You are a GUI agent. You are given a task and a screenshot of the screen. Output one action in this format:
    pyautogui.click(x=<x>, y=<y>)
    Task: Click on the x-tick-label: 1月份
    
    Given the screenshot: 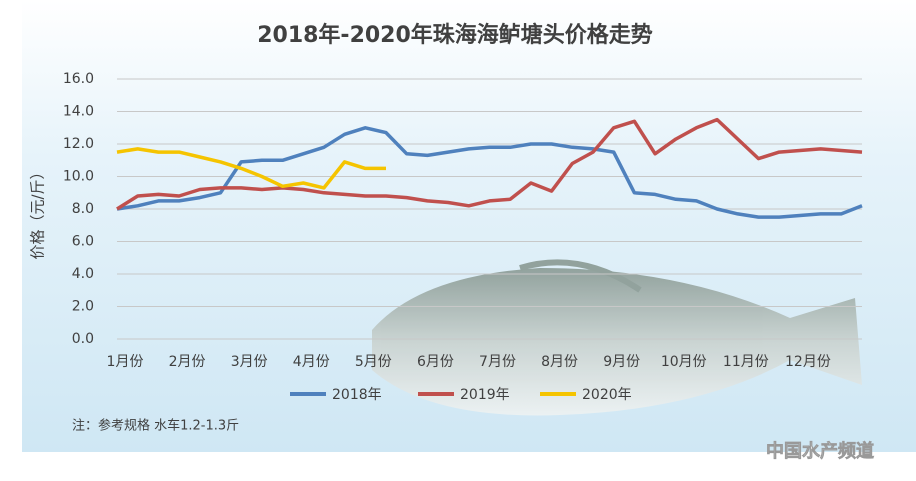 What is the action you would take?
    pyautogui.click(x=125, y=362)
    